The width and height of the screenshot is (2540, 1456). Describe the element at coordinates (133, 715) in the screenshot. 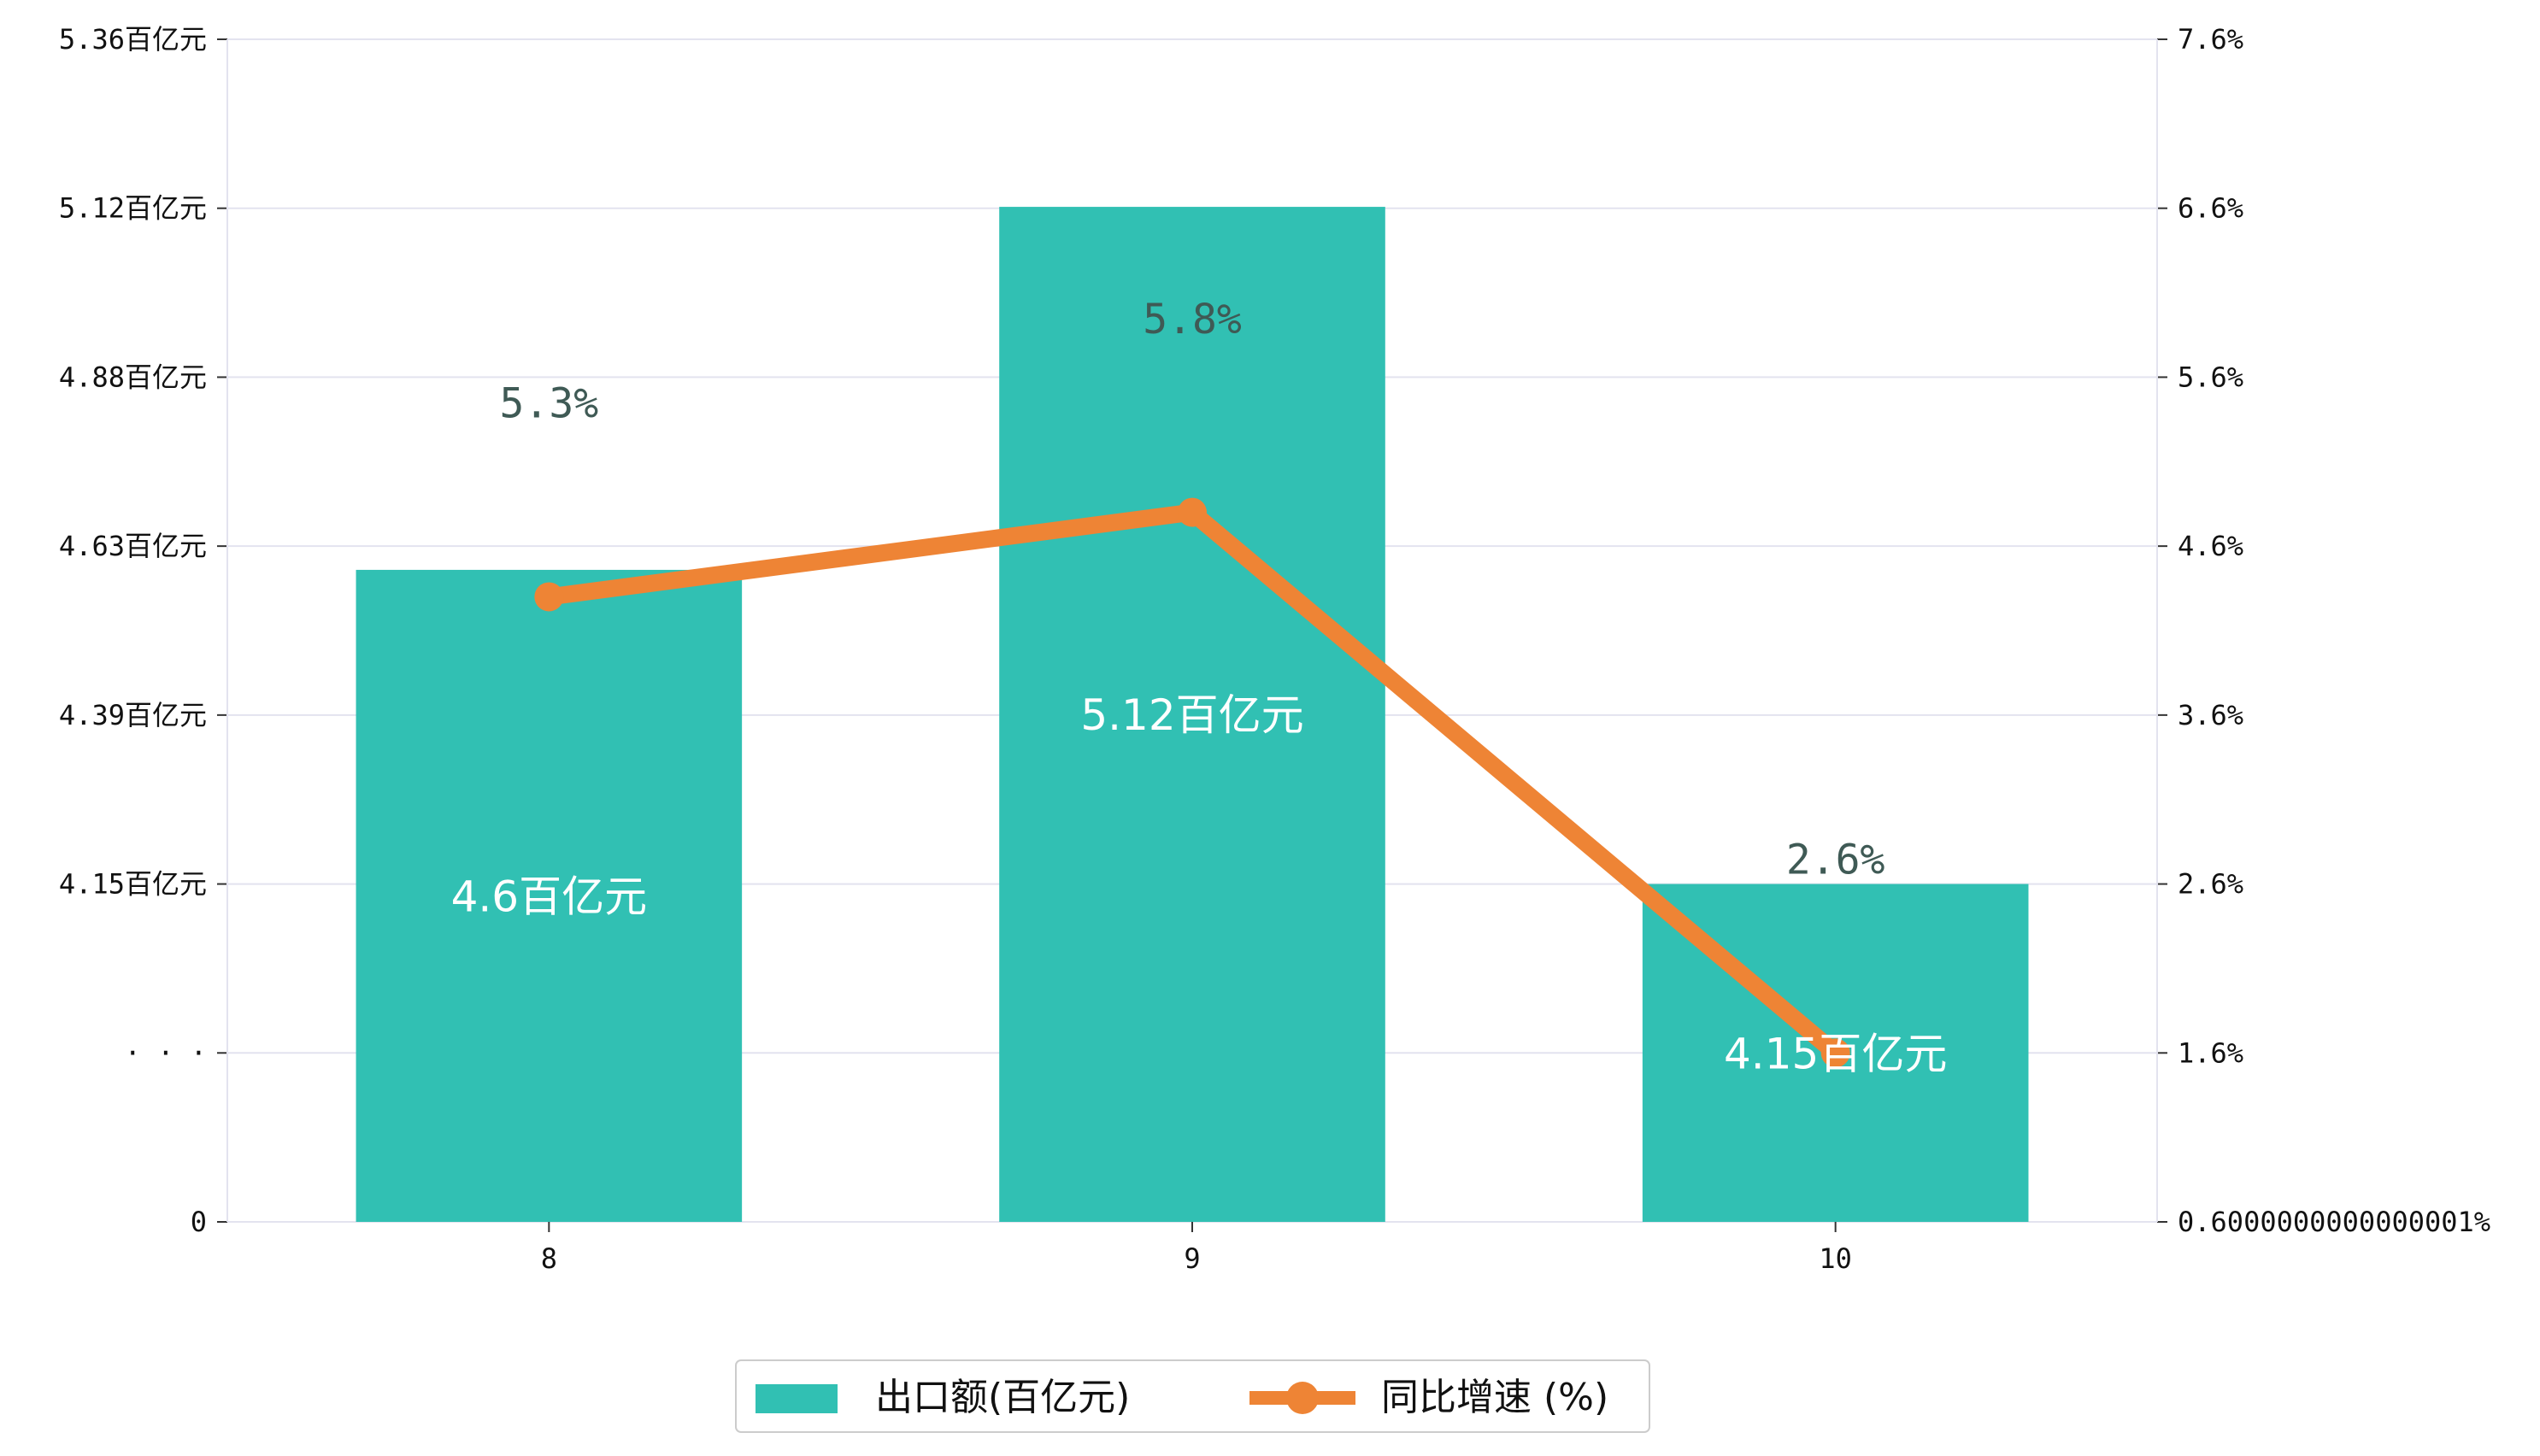

I see `left-tick-label: 4.39百亿元` at that location.